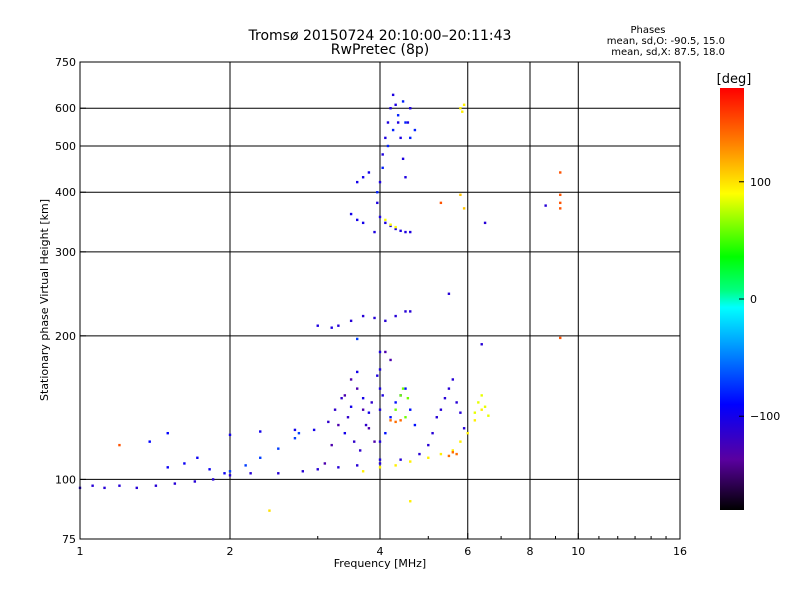 The width and height of the screenshot is (800, 600). Describe the element at coordinates (668, 52) in the screenshot. I see `phase-box-x-stats: mean, sd,X: 87.5, 18.0` at that location.